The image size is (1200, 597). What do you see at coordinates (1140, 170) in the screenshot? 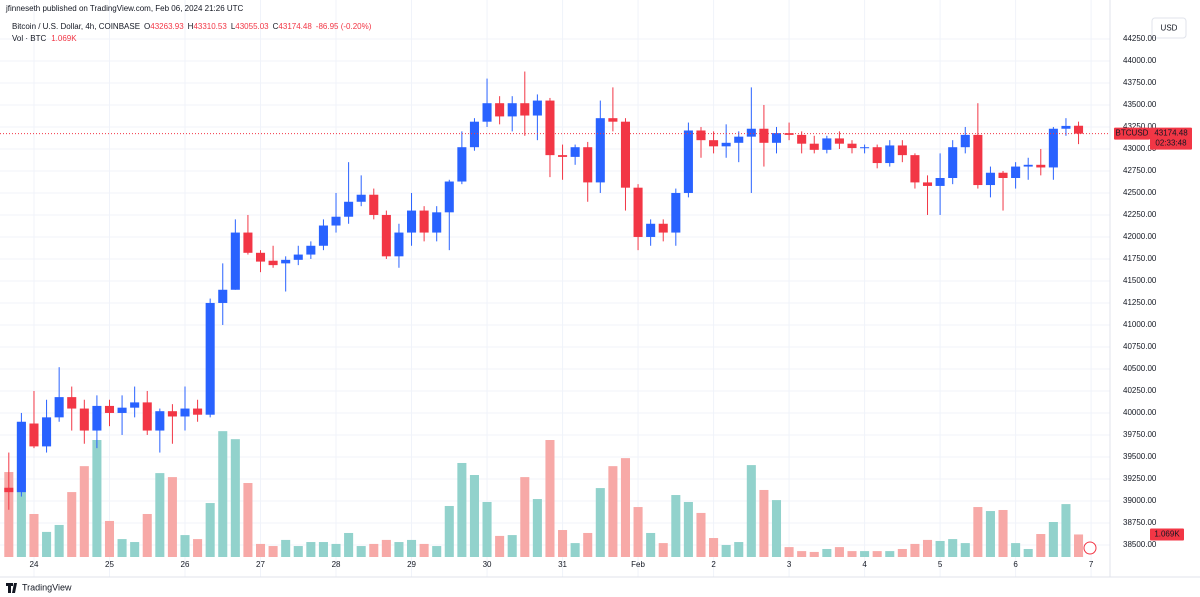
I see `y-tick-label: 42750.00` at bounding box center [1140, 170].